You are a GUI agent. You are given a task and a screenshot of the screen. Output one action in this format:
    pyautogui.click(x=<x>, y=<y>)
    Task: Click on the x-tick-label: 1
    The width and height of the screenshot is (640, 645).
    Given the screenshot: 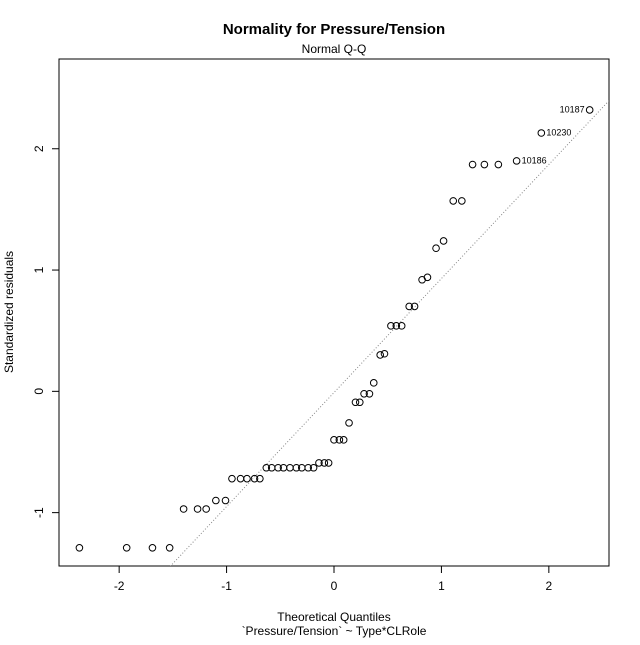 What is the action you would take?
    pyautogui.click(x=441, y=586)
    